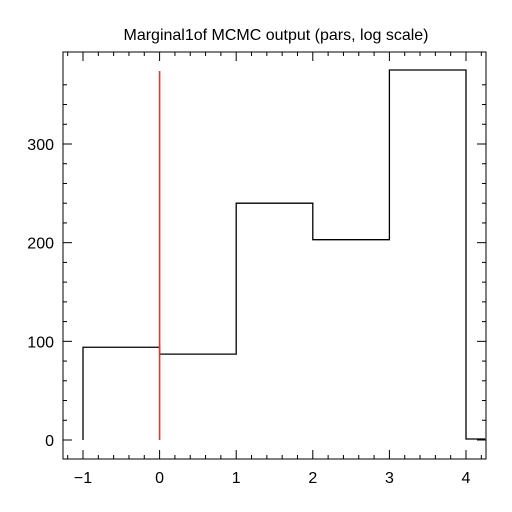  I want to click on x-tick-label: 2, so click(312, 478).